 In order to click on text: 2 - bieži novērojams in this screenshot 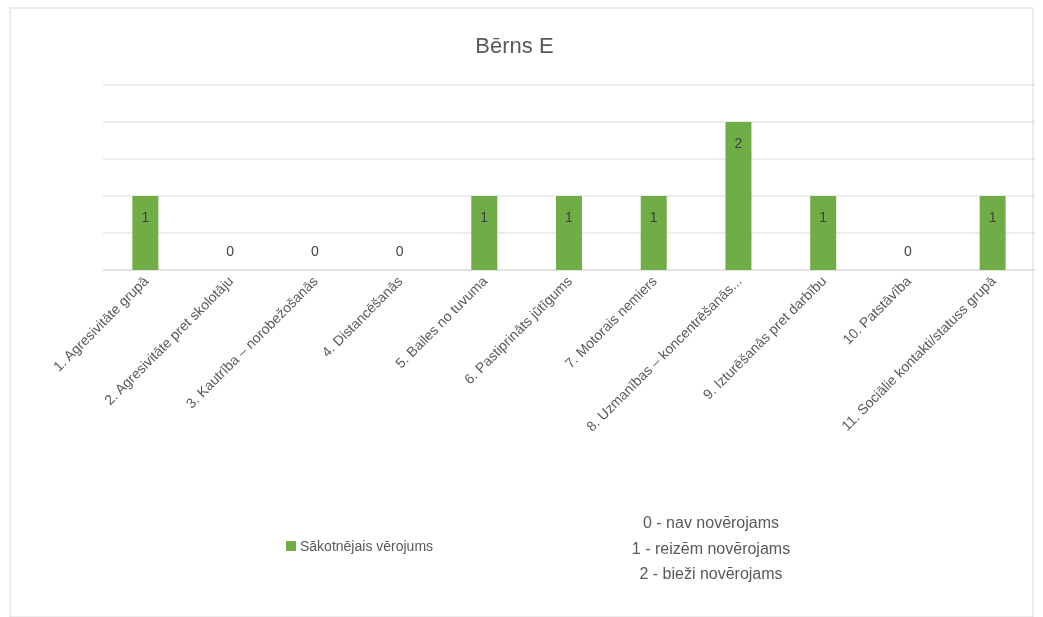, I will do `click(711, 573)`.